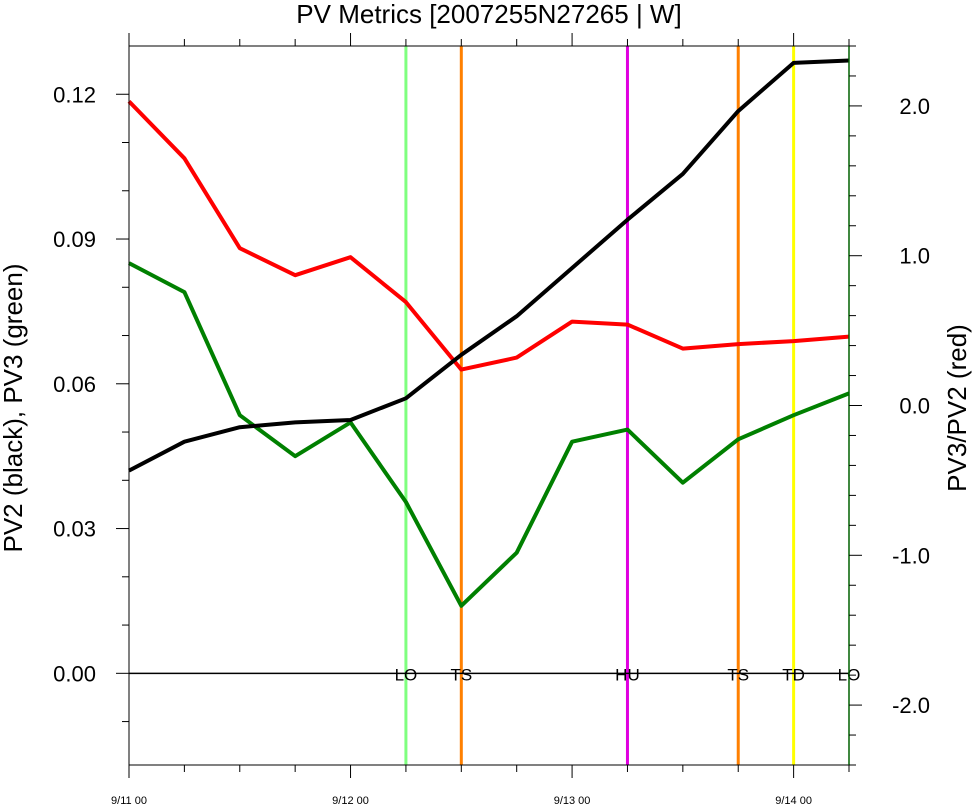  Describe the element at coordinates (911, 705) in the screenshot. I see `y-right-tick-label: -2.0` at that location.